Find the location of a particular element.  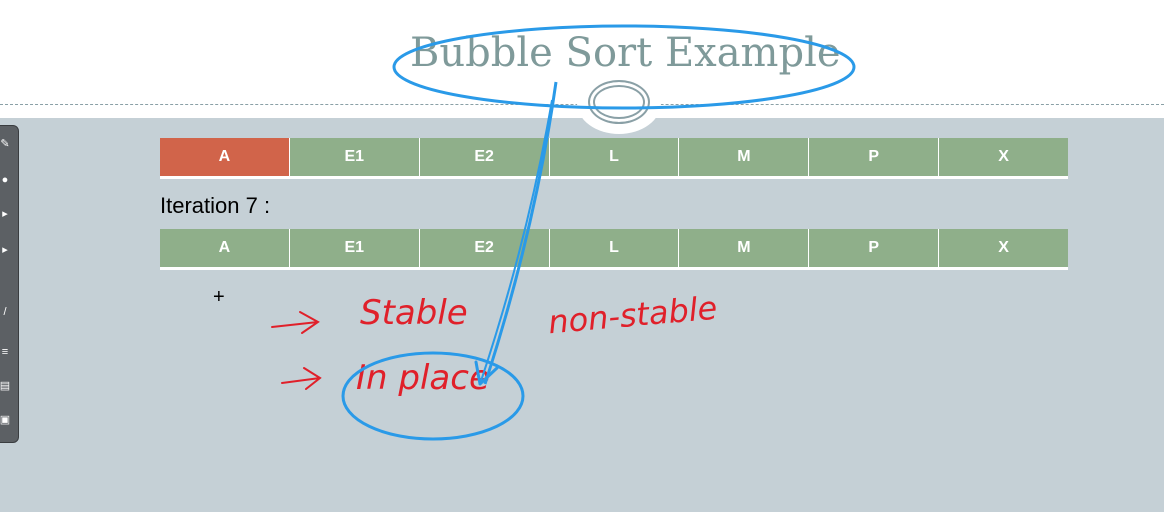

ink-arrowhead is located at coordinates (486, 373).